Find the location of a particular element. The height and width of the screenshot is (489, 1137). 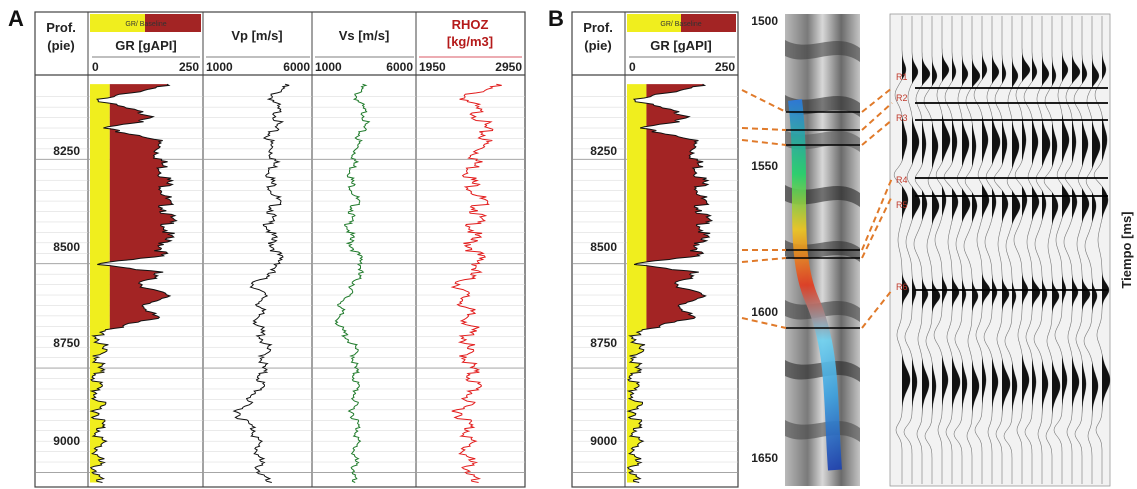

reflector-label-r2: R2 is located at coordinates (902, 98).